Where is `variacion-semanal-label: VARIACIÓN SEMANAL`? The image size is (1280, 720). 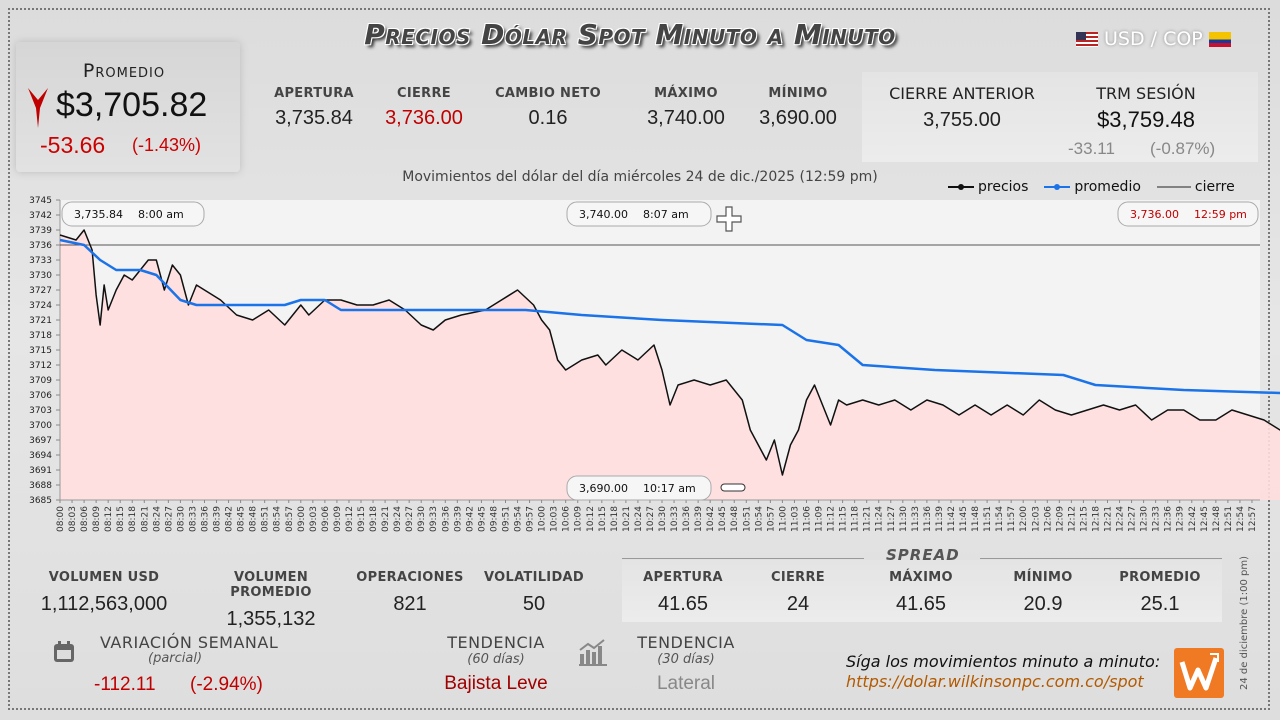
variacion-semanal-label: VARIACIÓN SEMANAL is located at coordinates (189, 642).